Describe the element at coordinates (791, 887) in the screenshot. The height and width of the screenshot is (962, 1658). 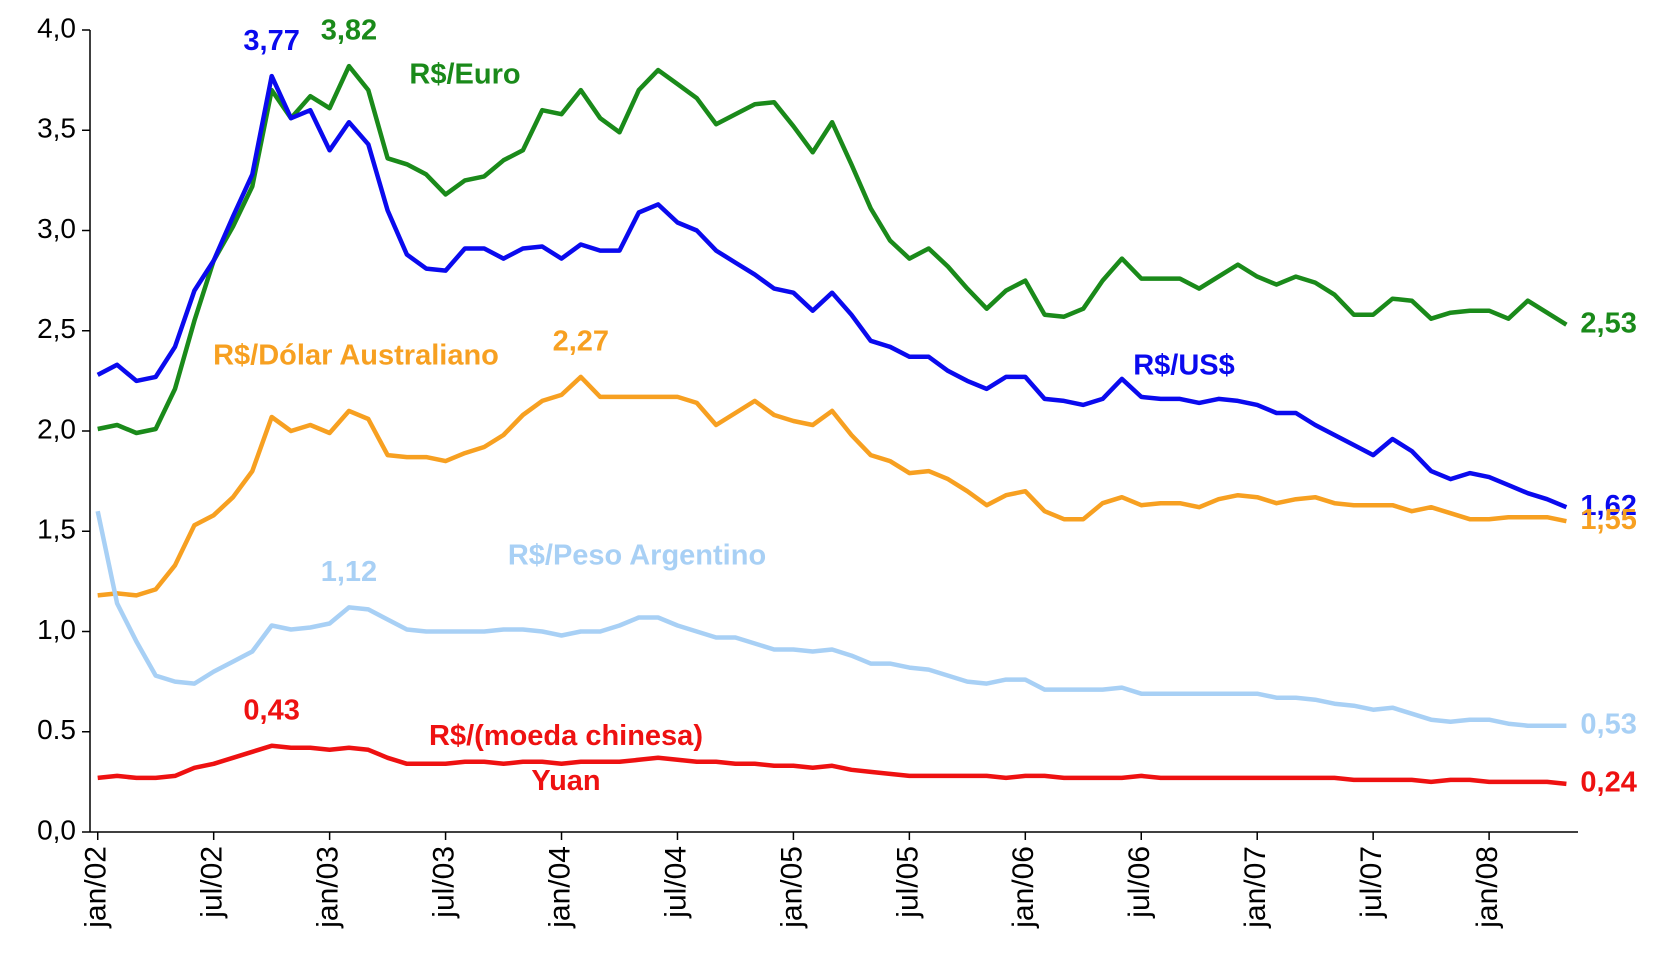
I see `x-tick-label: jan/05` at that location.